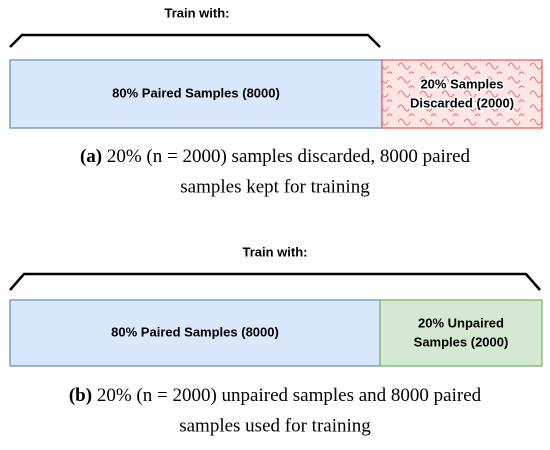  I want to click on discarded-box, so click(462, 94).